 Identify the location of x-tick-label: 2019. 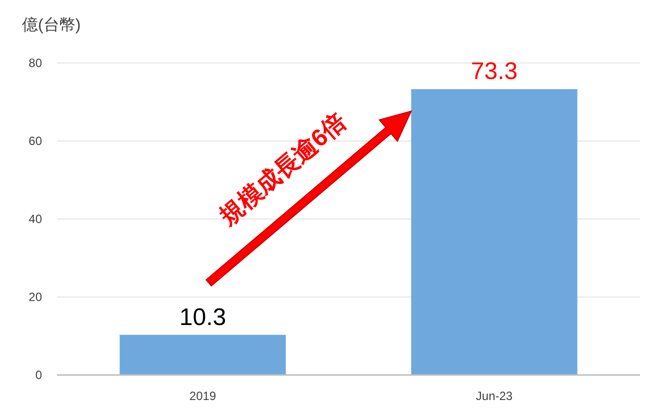
(202, 396).